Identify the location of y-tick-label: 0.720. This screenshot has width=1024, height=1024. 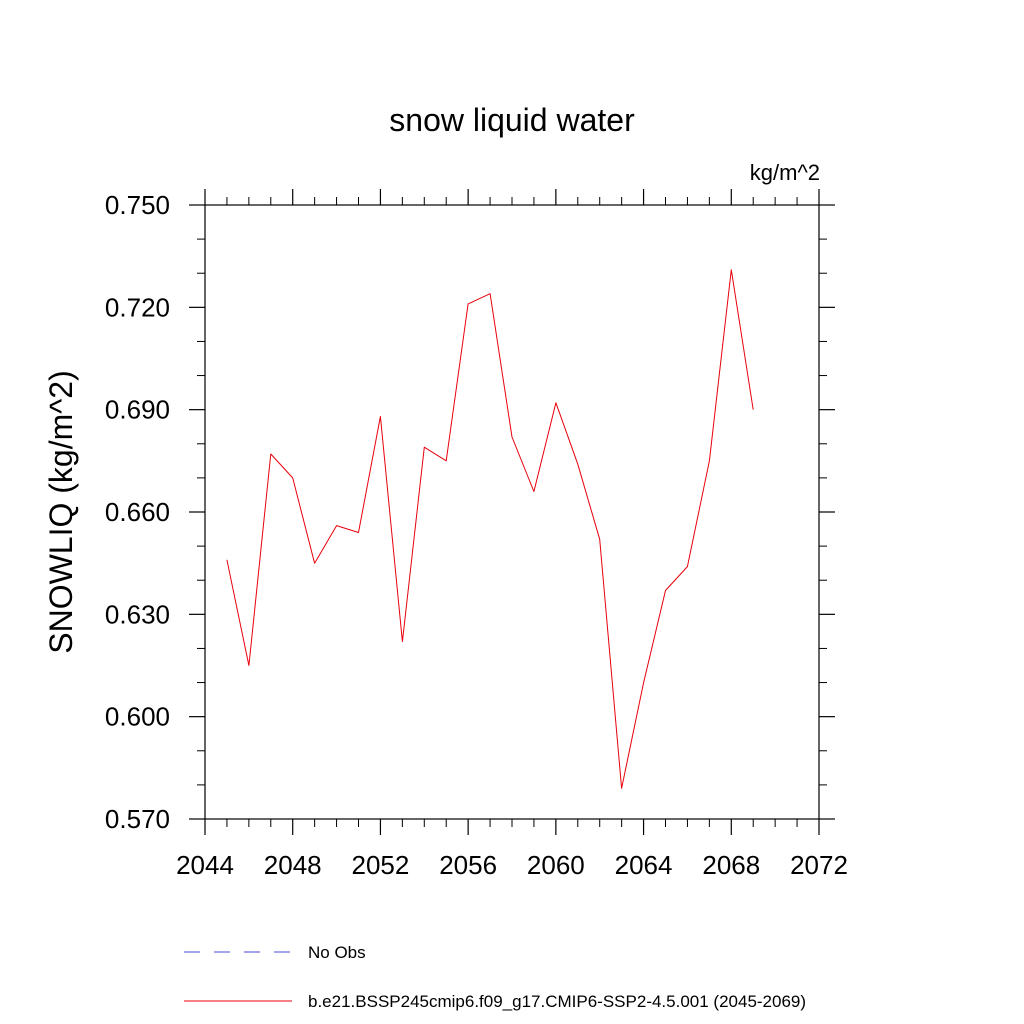
(137, 307).